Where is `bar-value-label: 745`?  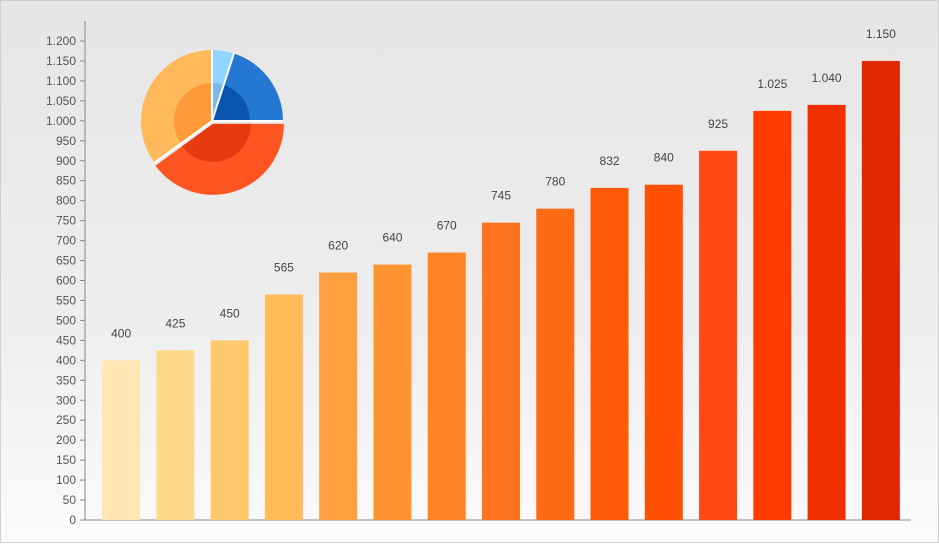 bar-value-label: 745 is located at coordinates (501, 196).